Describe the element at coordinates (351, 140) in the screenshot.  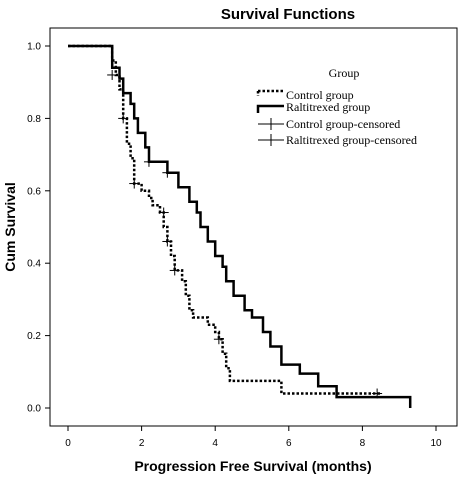
I see `legend-entry-raltitrexed-censored: Raltitrexed group-censored` at that location.